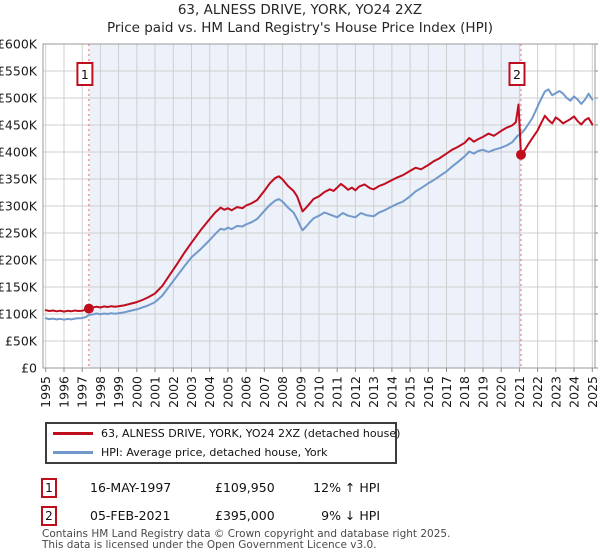  What do you see at coordinates (428, 392) in the screenshot?
I see `svg-text: 2016` at bounding box center [428, 392].